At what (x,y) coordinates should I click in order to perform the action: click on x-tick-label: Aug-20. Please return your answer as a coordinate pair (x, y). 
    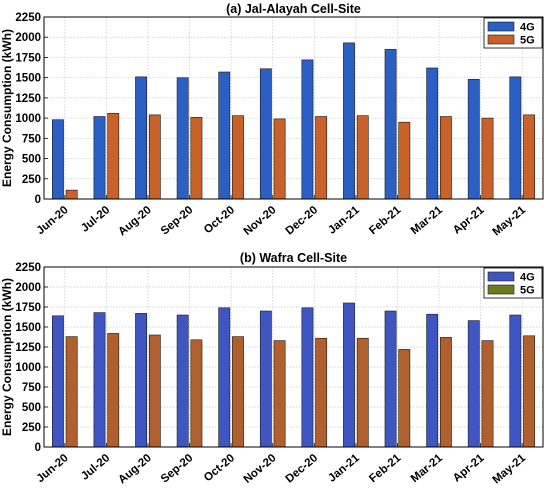
    Looking at the image, I should click on (135, 469).